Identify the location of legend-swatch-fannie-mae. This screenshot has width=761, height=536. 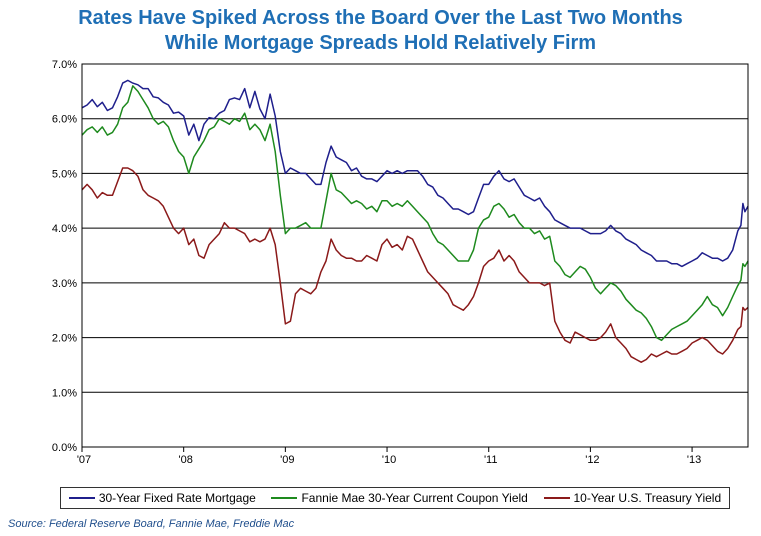
(284, 498).